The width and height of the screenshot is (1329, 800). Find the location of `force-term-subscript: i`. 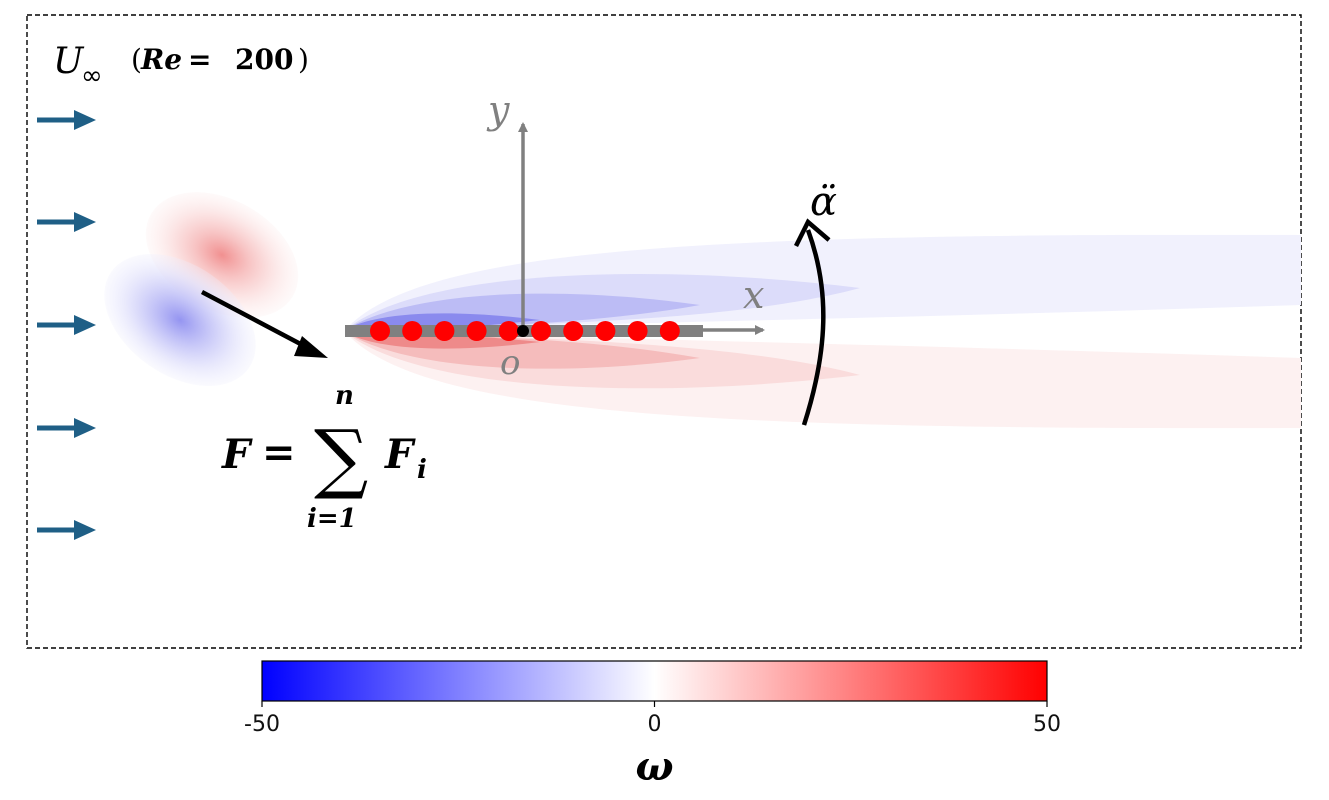

force-term-subscript: i is located at coordinates (422, 470).